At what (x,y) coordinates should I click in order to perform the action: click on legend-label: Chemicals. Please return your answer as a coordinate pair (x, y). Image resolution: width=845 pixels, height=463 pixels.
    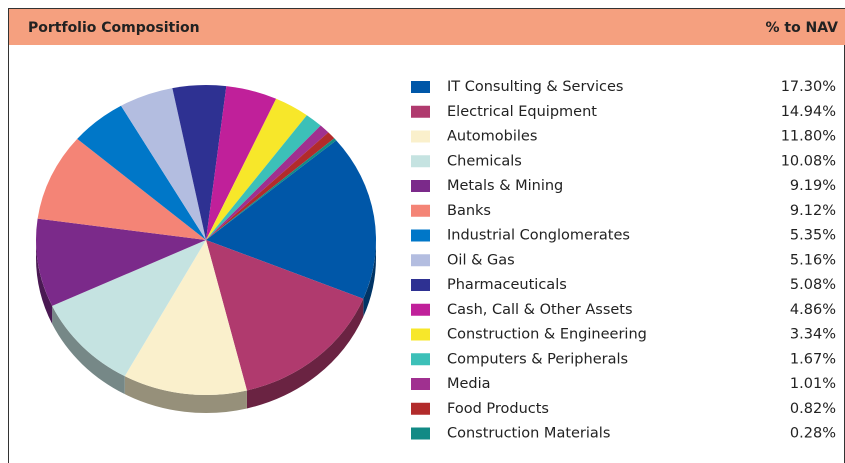
    Looking at the image, I should click on (484, 161).